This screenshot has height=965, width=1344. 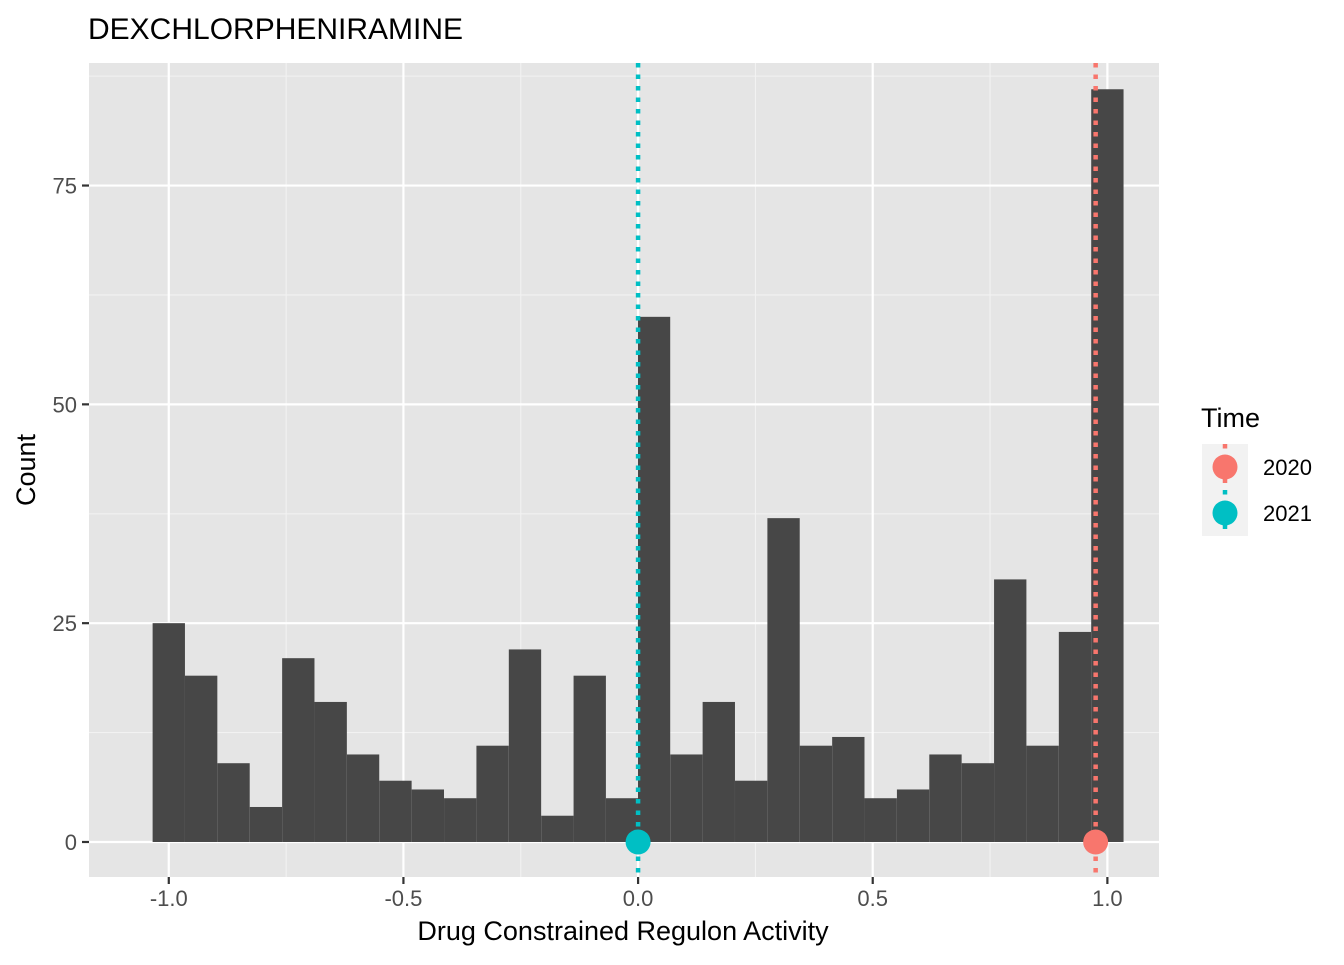 I want to click on legend-title: Time, so click(x=1230, y=418).